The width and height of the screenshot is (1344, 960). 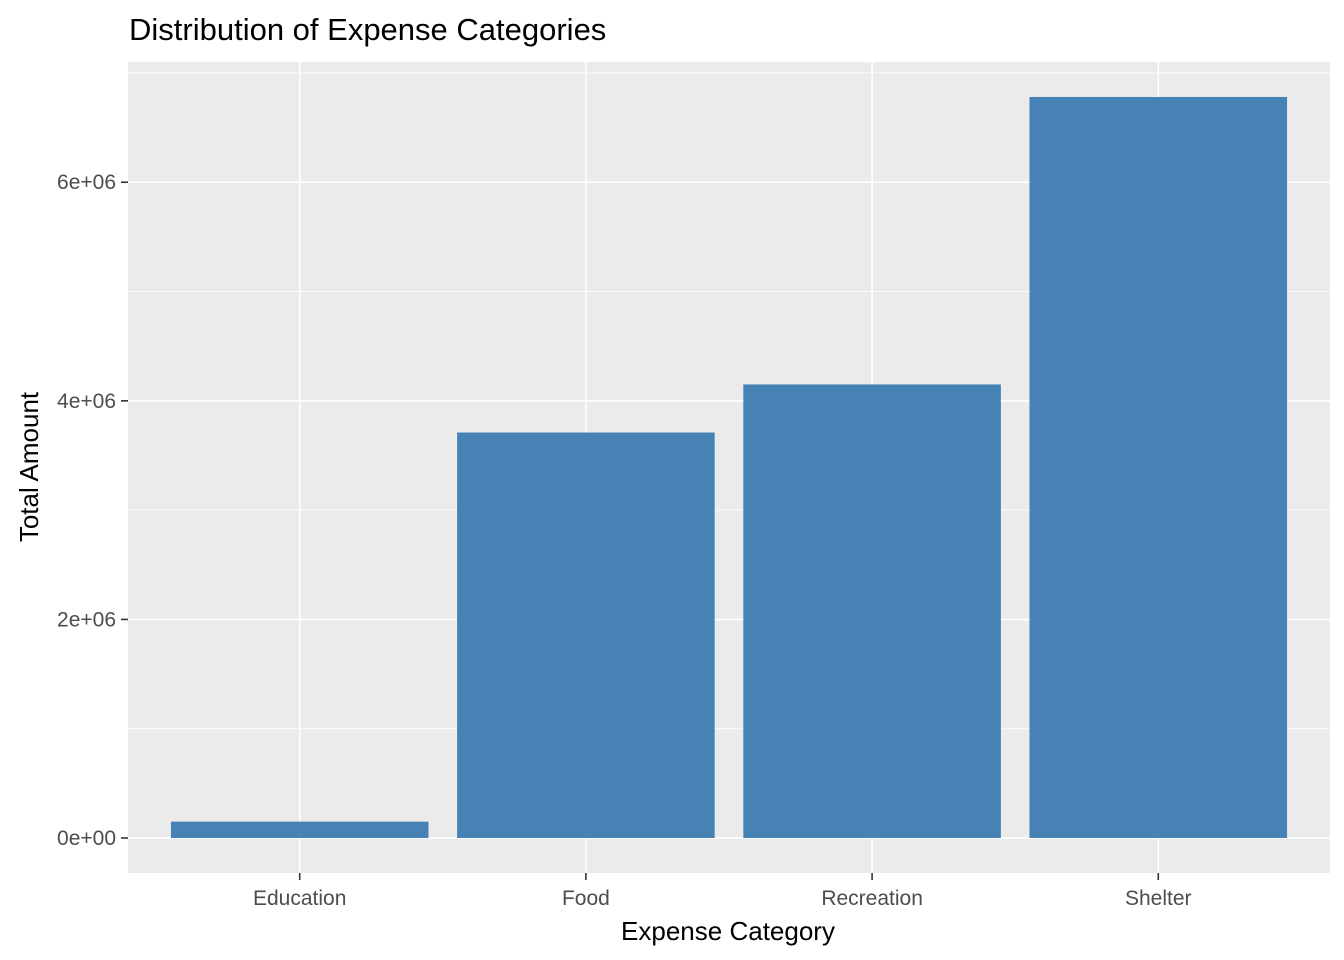 I want to click on x-tick-label: Shelter, so click(x=1158, y=898).